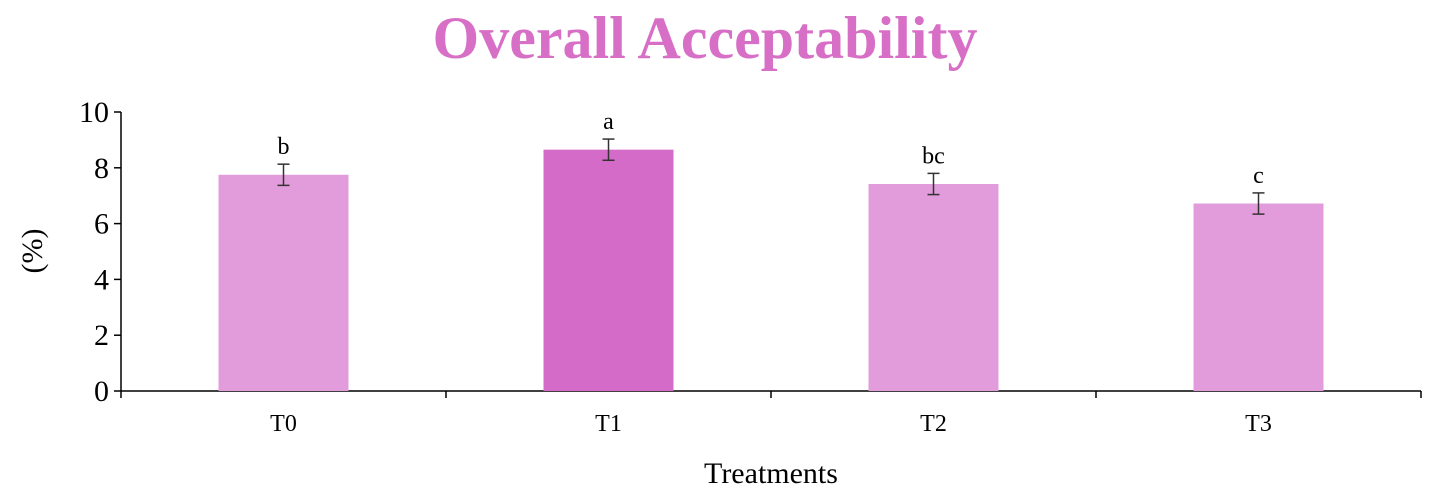  I want to click on x-tick-label-t1: T1, so click(608, 424).